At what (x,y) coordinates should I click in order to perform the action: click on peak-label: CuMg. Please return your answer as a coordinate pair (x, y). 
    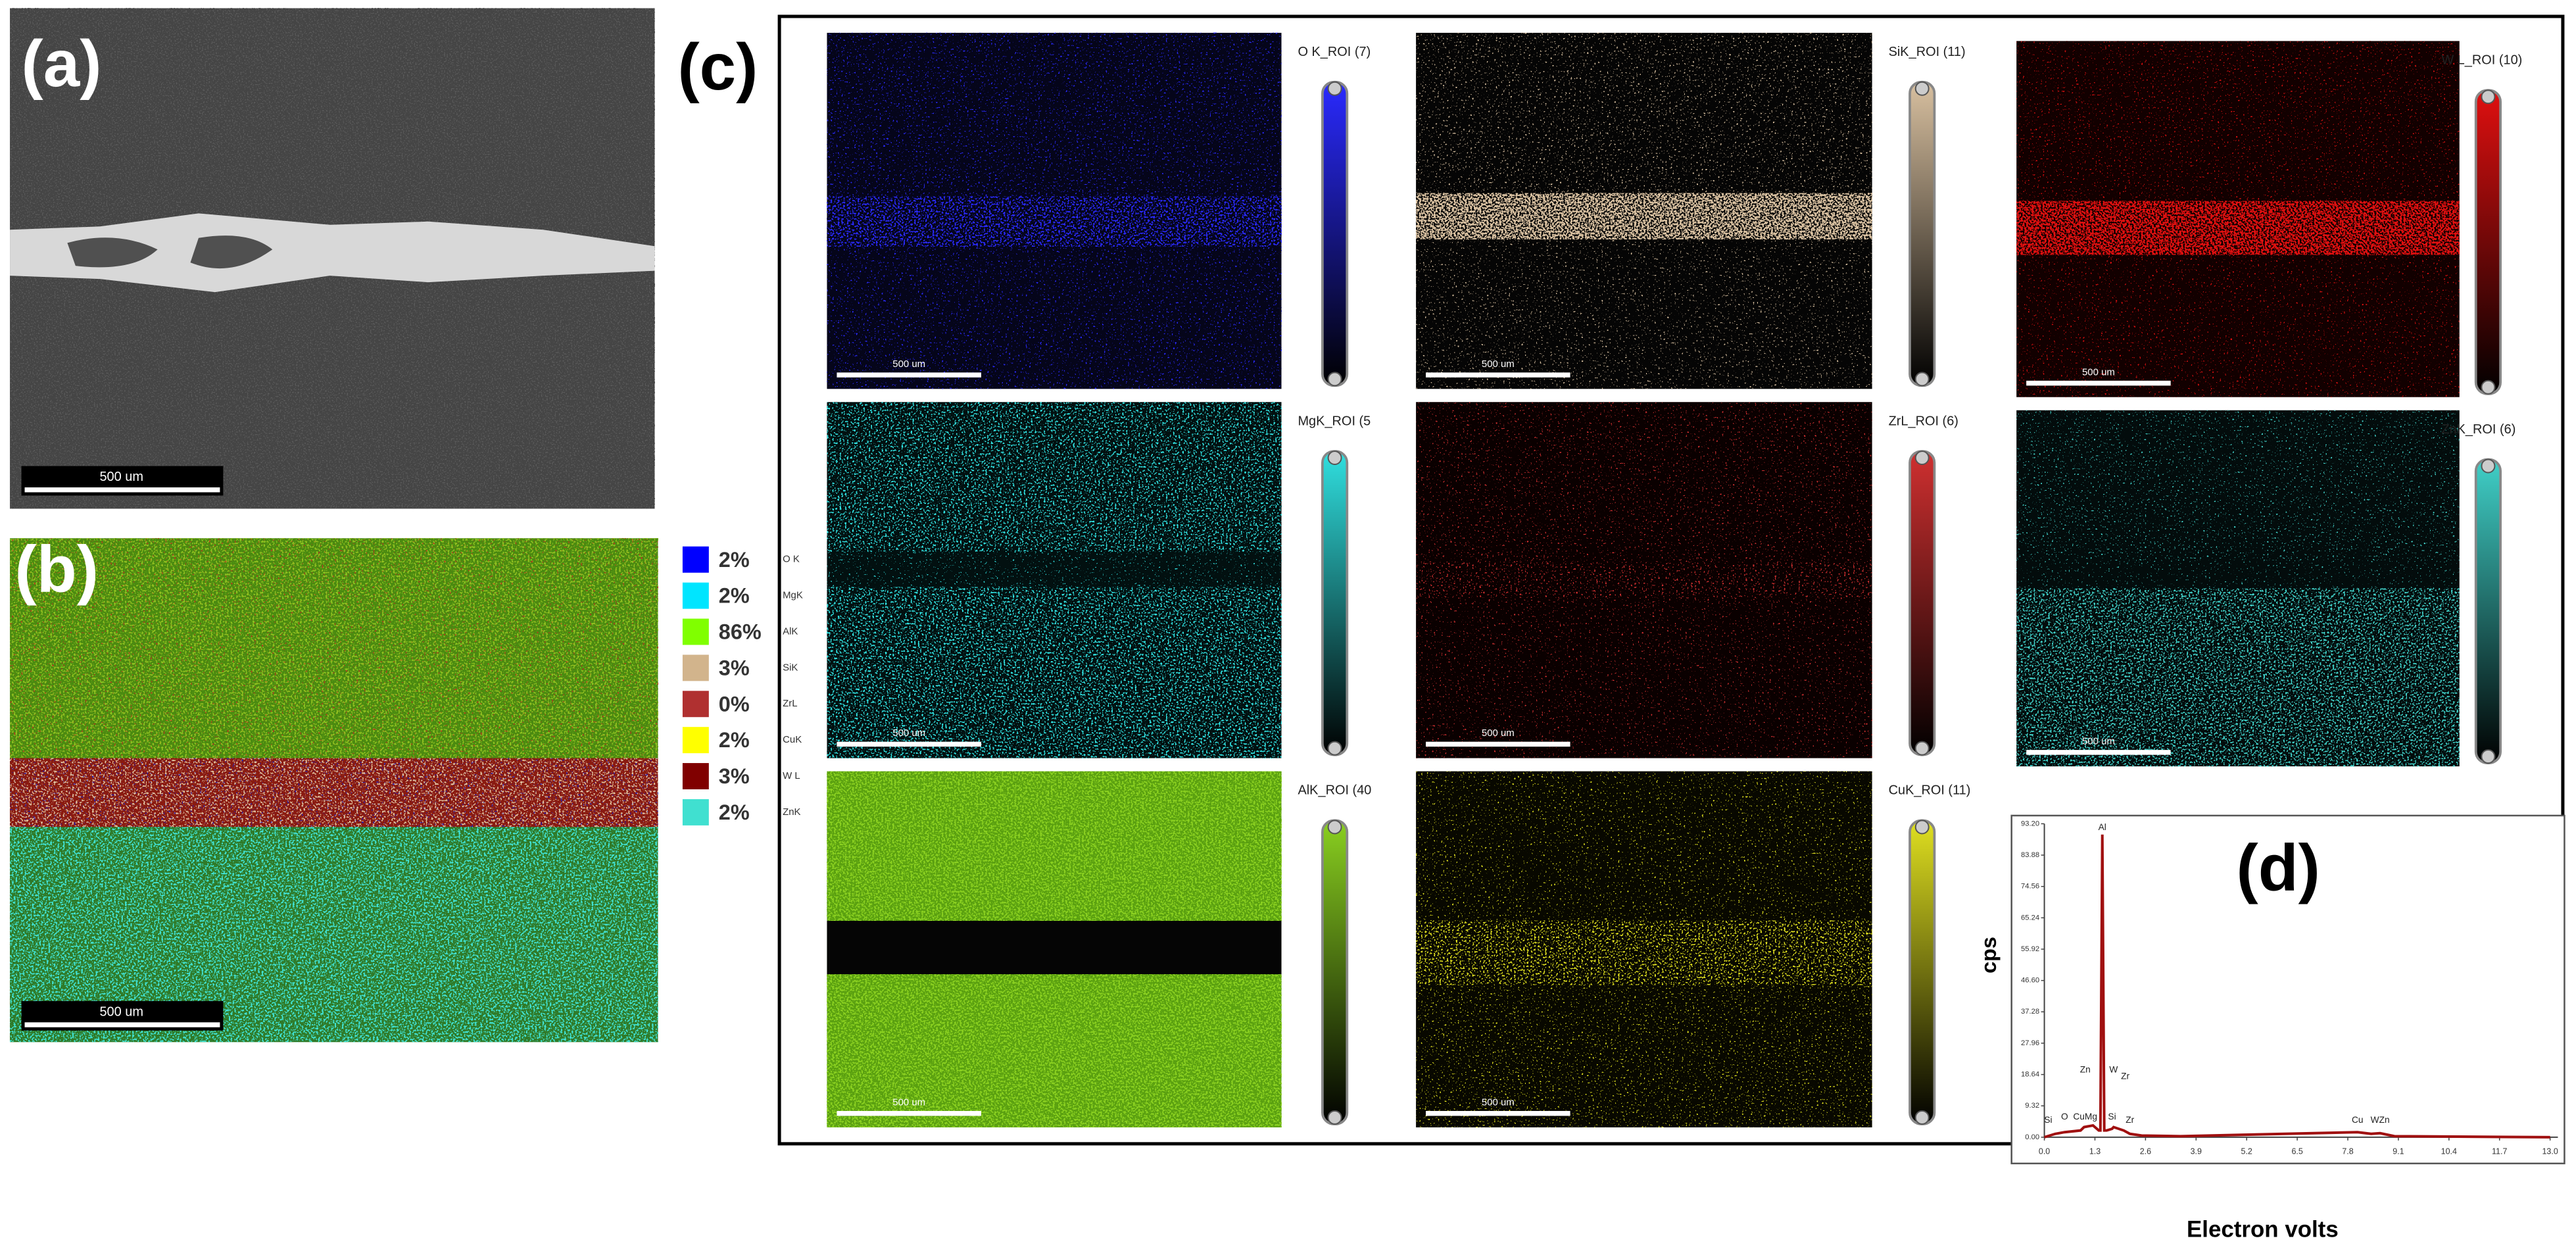
    Looking at the image, I should click on (2085, 1116).